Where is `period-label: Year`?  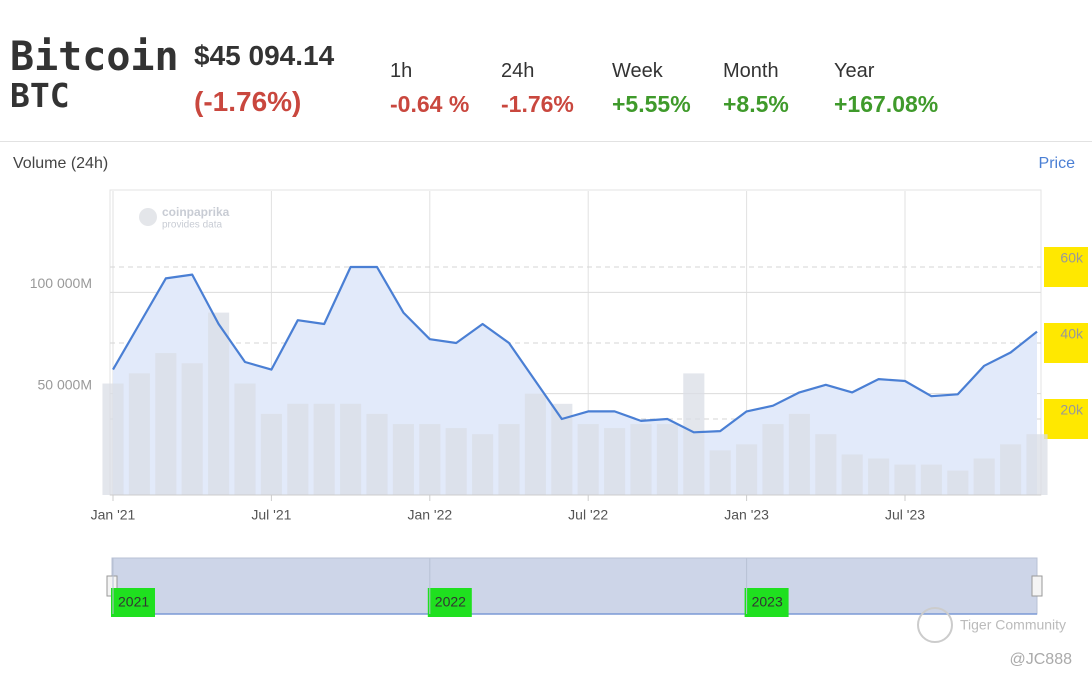
period-label: Year is located at coordinates (854, 71).